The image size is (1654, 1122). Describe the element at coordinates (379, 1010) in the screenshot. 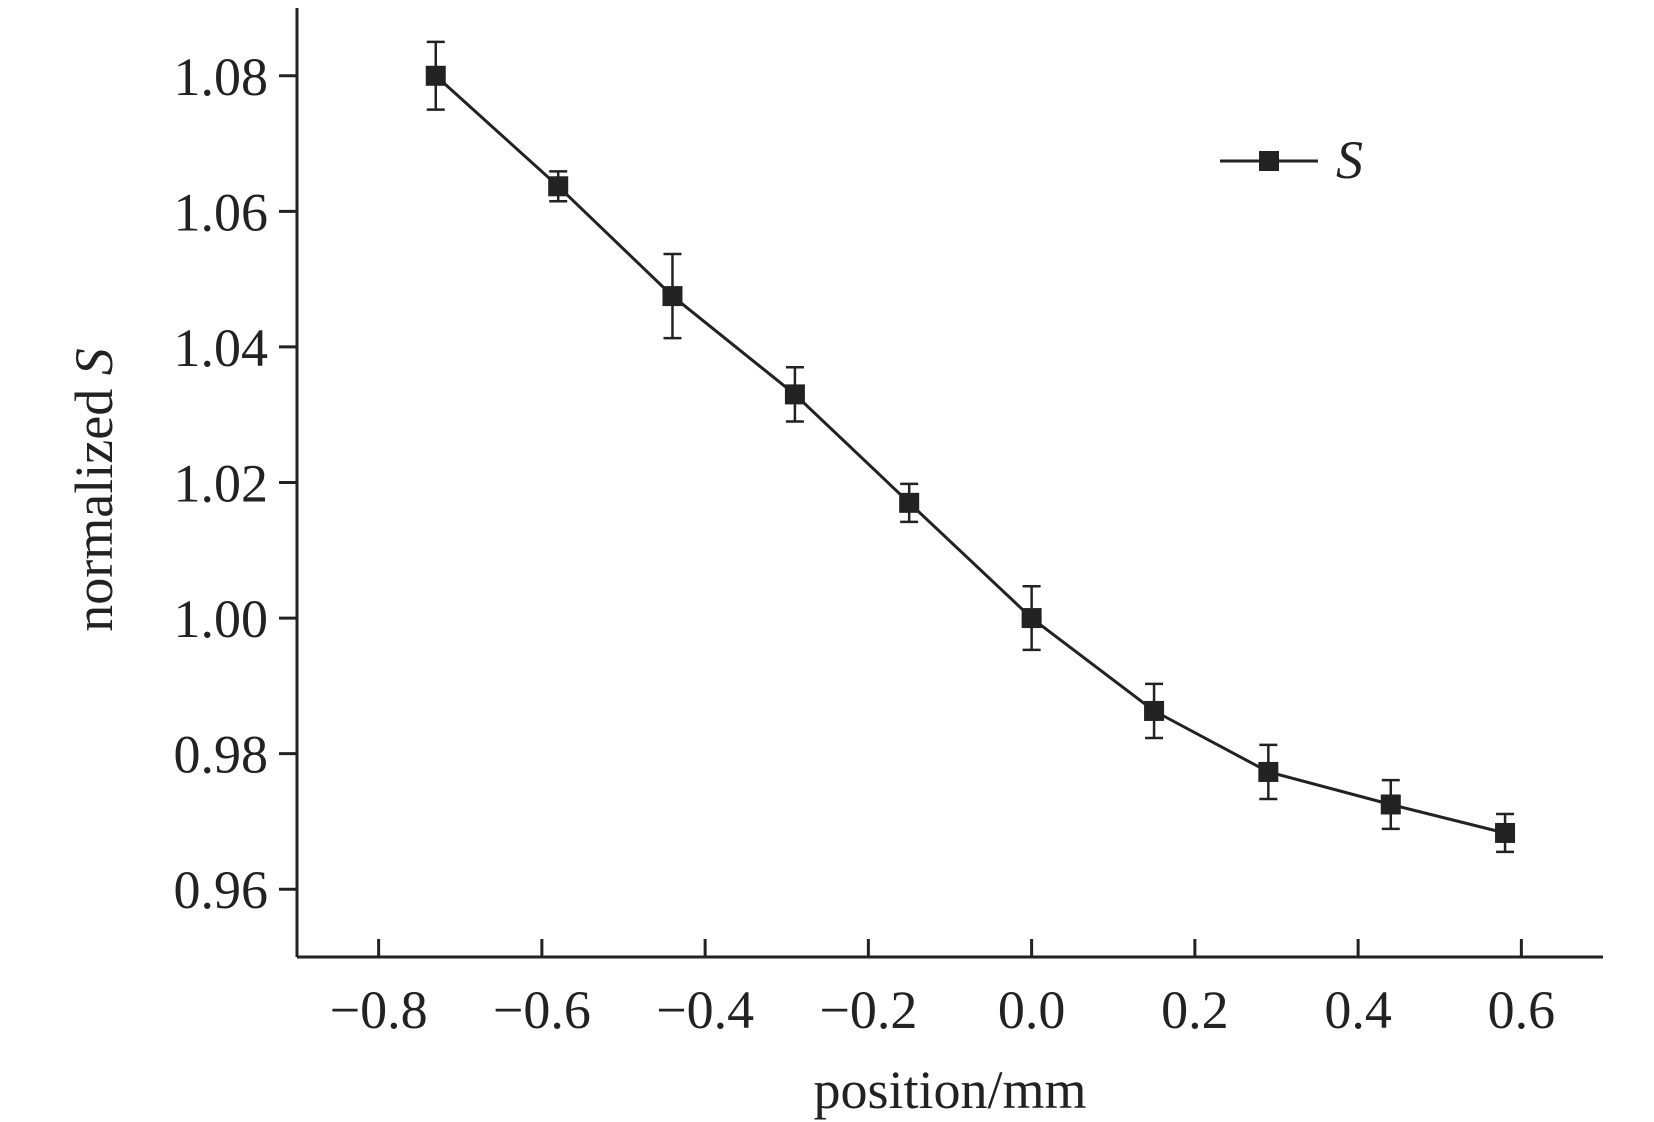

I see `x-tick-label: −0.8` at that location.